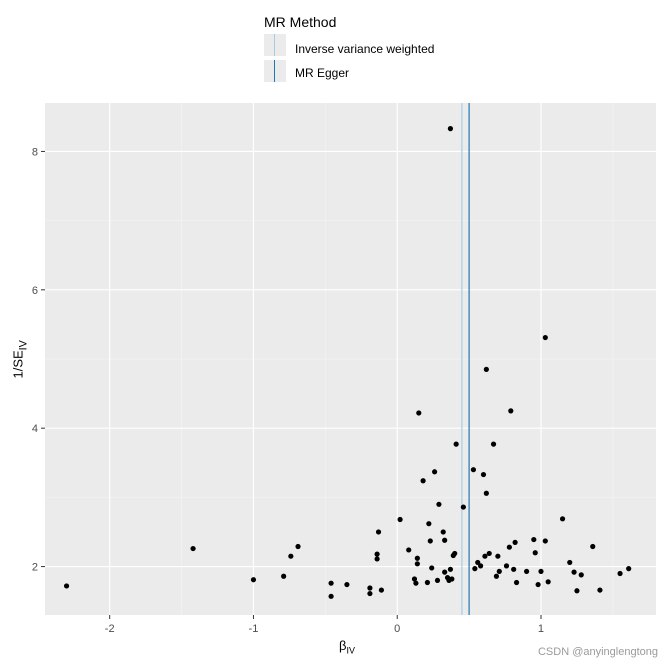 This screenshot has height=664, width=664. I want to click on legend-key-ivw, so click(275, 45).